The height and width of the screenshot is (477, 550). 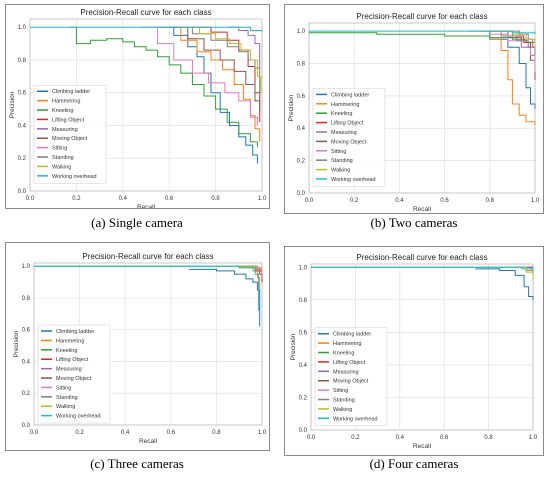 What do you see at coordinates (422, 347) in the screenshot?
I see `plot-frame` at bounding box center [422, 347].